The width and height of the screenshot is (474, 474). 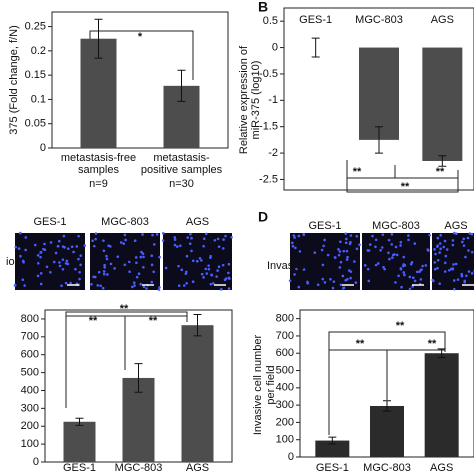 What do you see at coordinates (263, 7) in the screenshot?
I see `panel-letter: B` at bounding box center [263, 7].